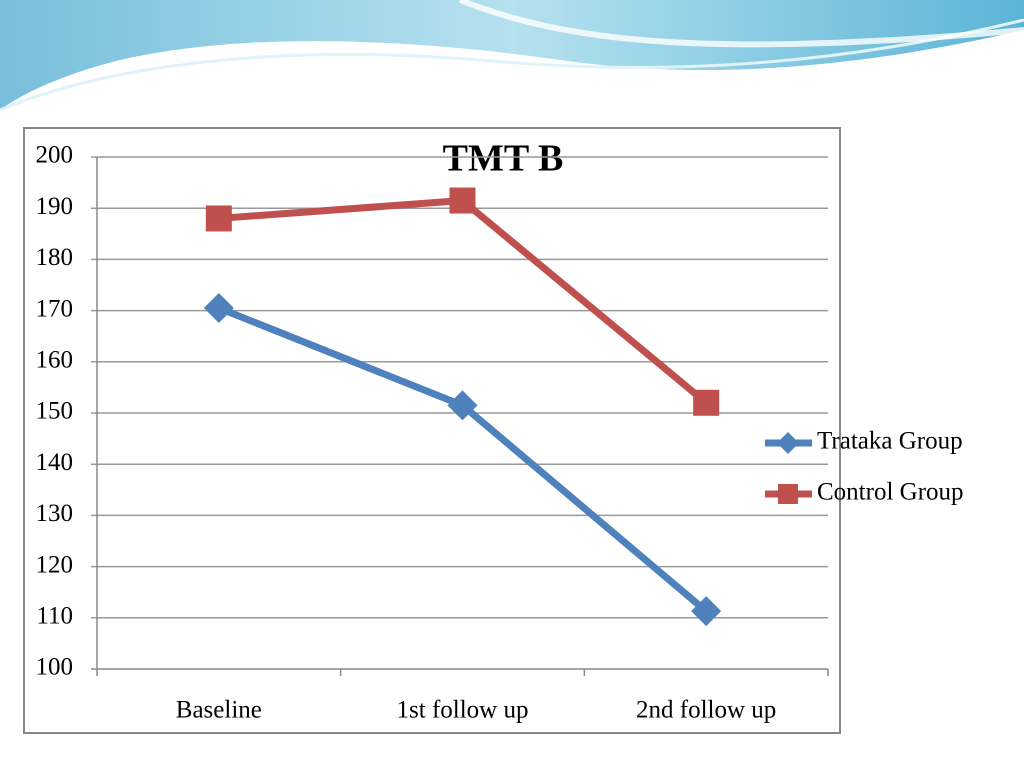 The height and width of the screenshot is (768, 1024). Describe the element at coordinates (463, 710) in the screenshot. I see `x-tick-label: 1st follow up` at that location.